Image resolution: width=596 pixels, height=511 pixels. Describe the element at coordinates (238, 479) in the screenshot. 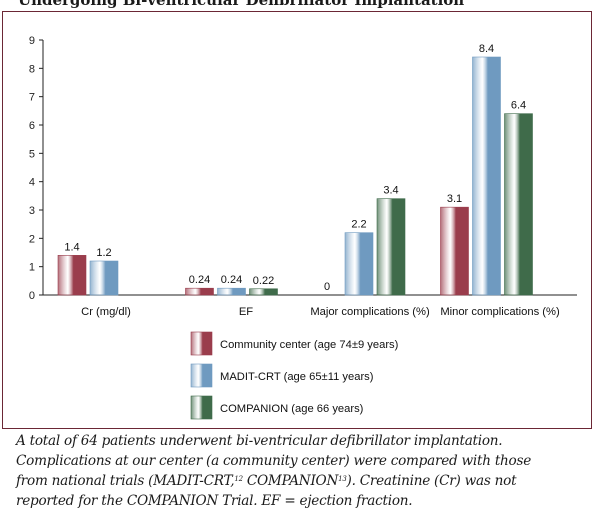

I see `ref-madit: 12` at that location.